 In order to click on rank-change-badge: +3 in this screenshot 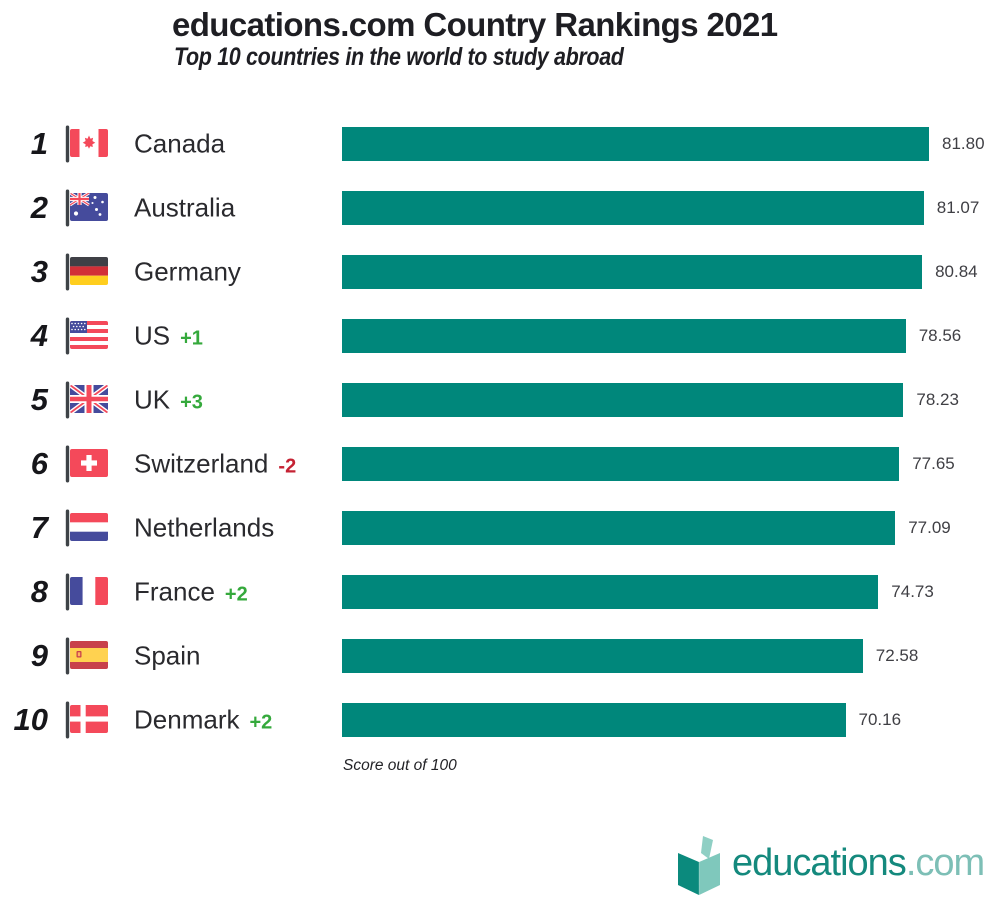, I will do `click(191, 402)`.